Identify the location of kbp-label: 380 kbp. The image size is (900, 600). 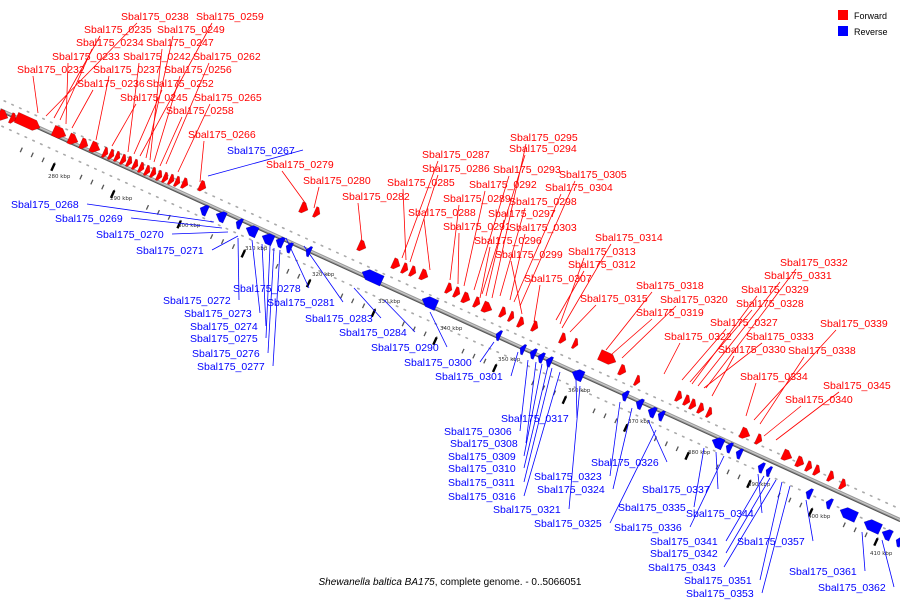
(699, 453).